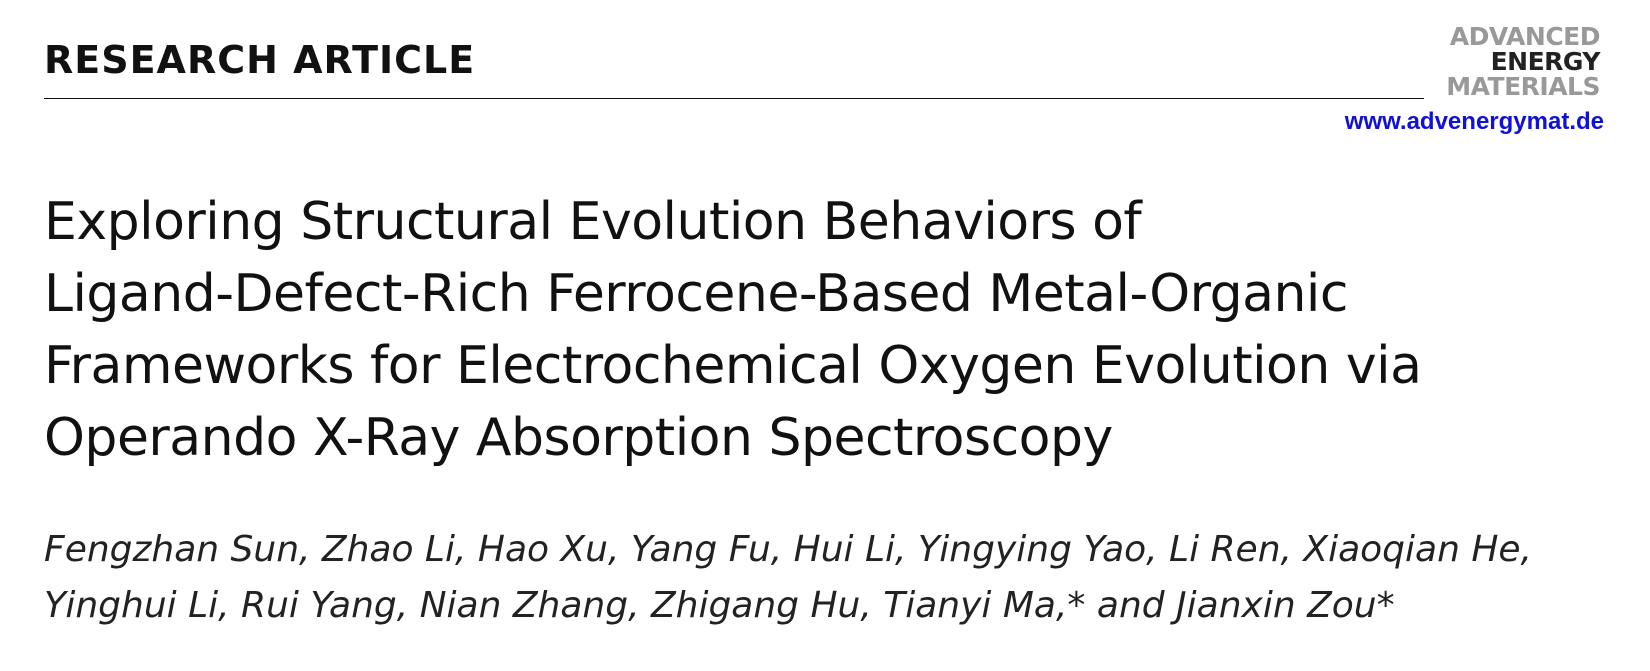 The image size is (1650, 671). What do you see at coordinates (1525, 36) in the screenshot?
I see `logo-line: ADVANCED` at bounding box center [1525, 36].